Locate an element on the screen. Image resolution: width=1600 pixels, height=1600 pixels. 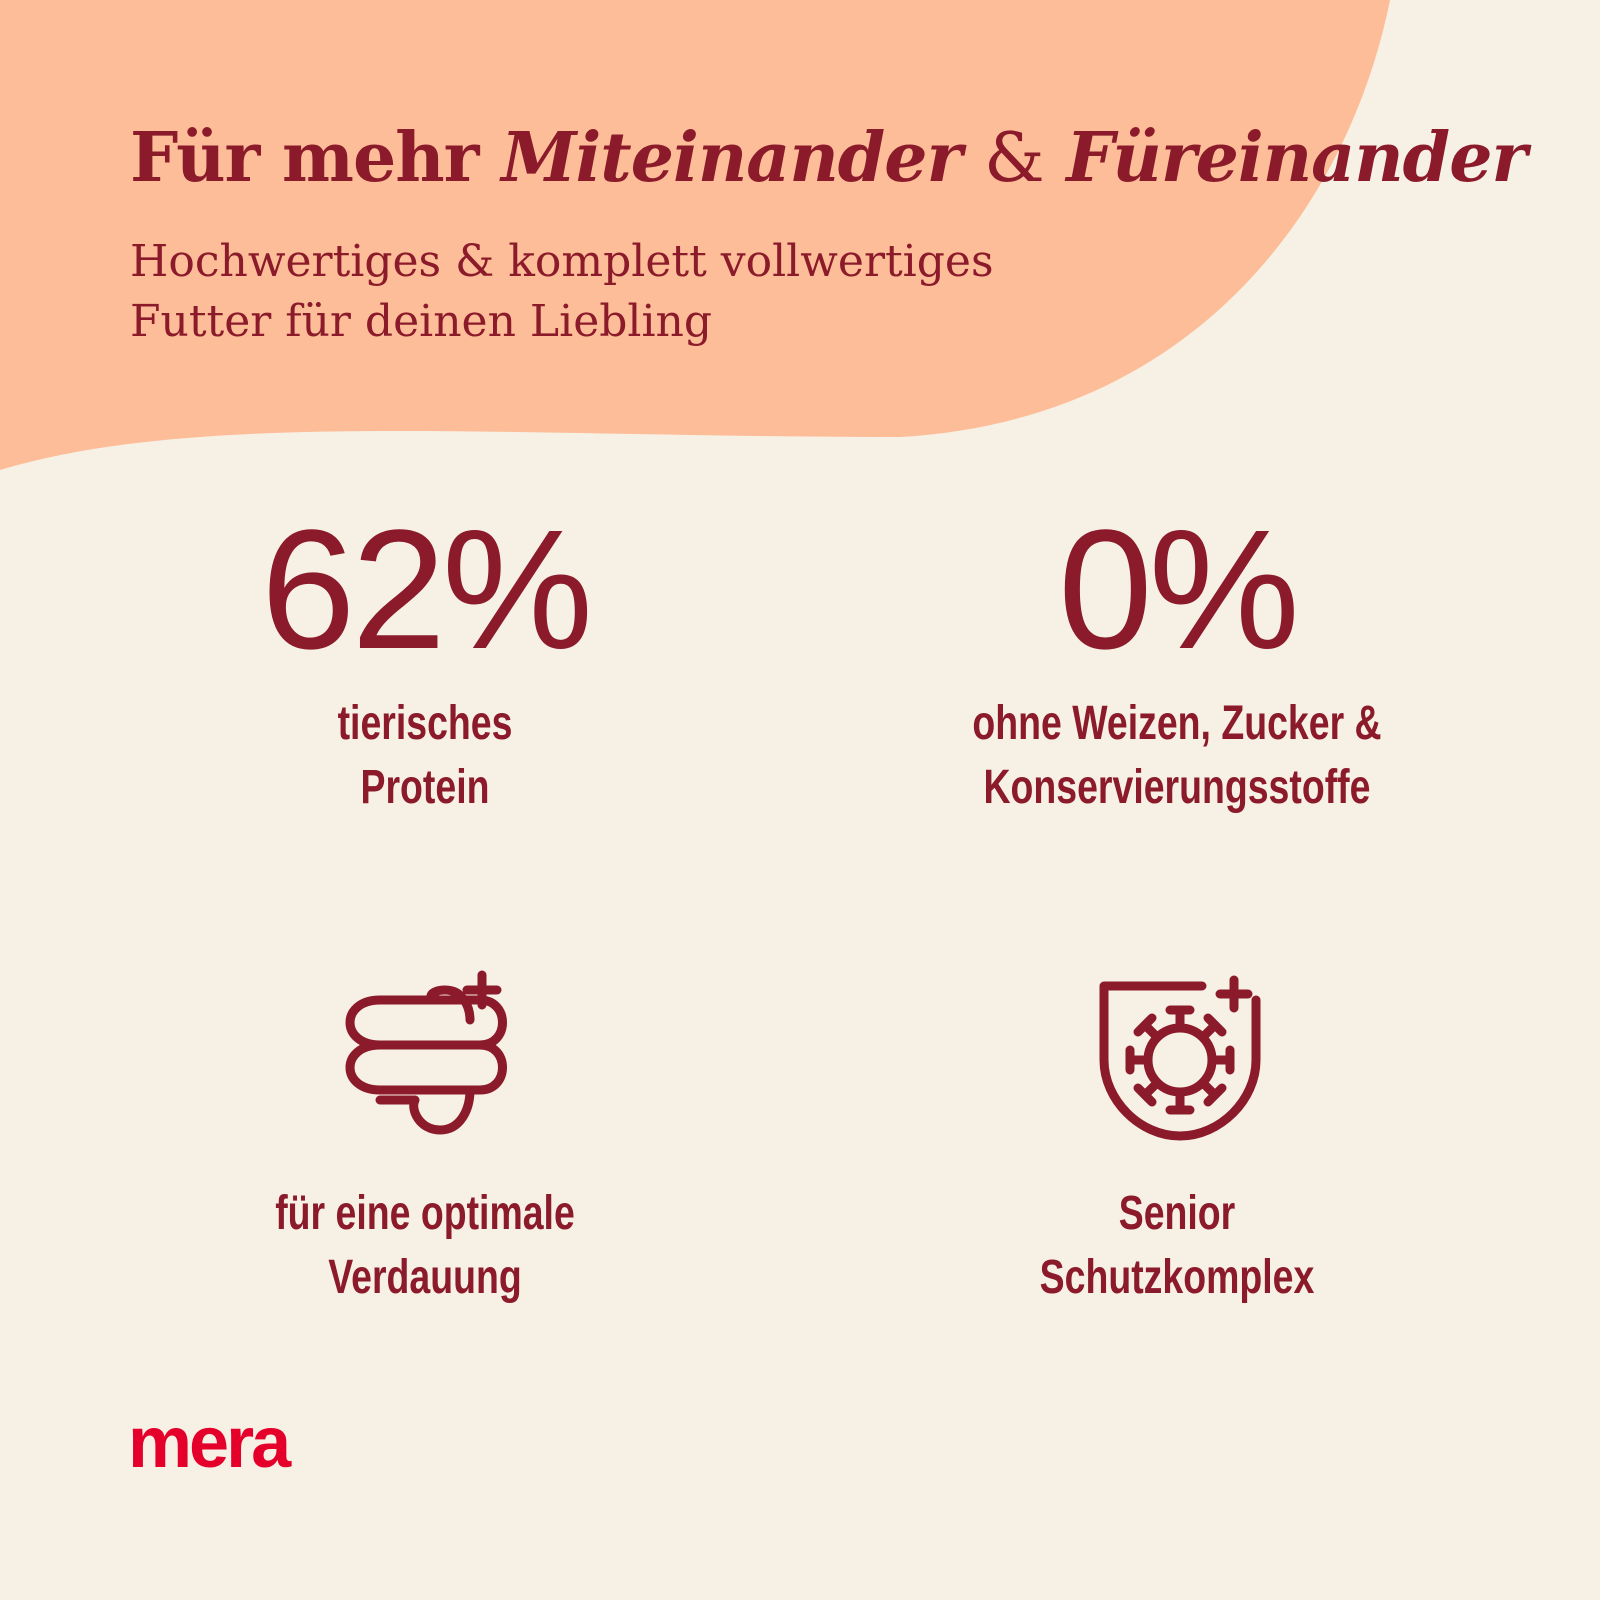
title-ampersand: & is located at coordinates (1014, 158).